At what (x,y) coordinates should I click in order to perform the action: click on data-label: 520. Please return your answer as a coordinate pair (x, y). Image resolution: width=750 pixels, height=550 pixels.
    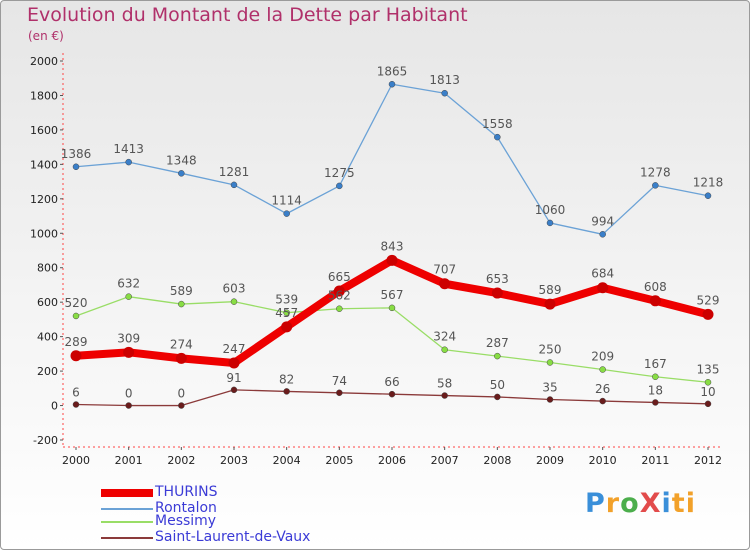
    Looking at the image, I should click on (76, 303).